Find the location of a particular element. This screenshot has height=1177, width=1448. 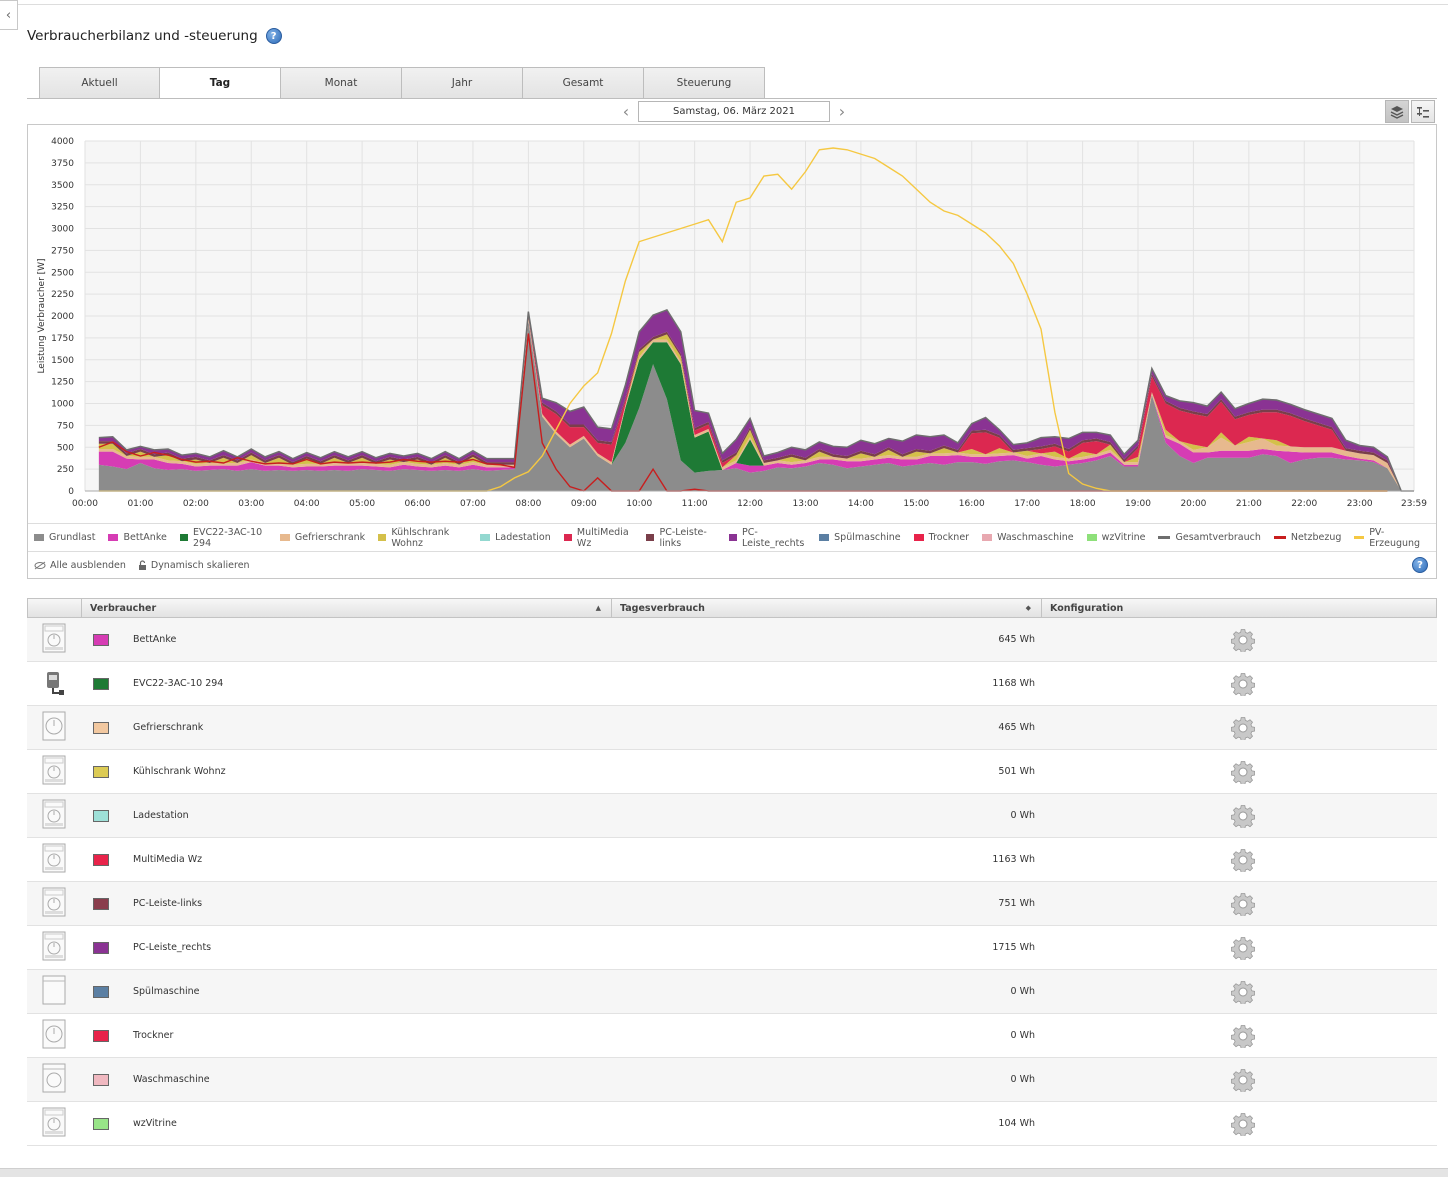

legend-item: Waschmaschine is located at coordinates (1028, 537).